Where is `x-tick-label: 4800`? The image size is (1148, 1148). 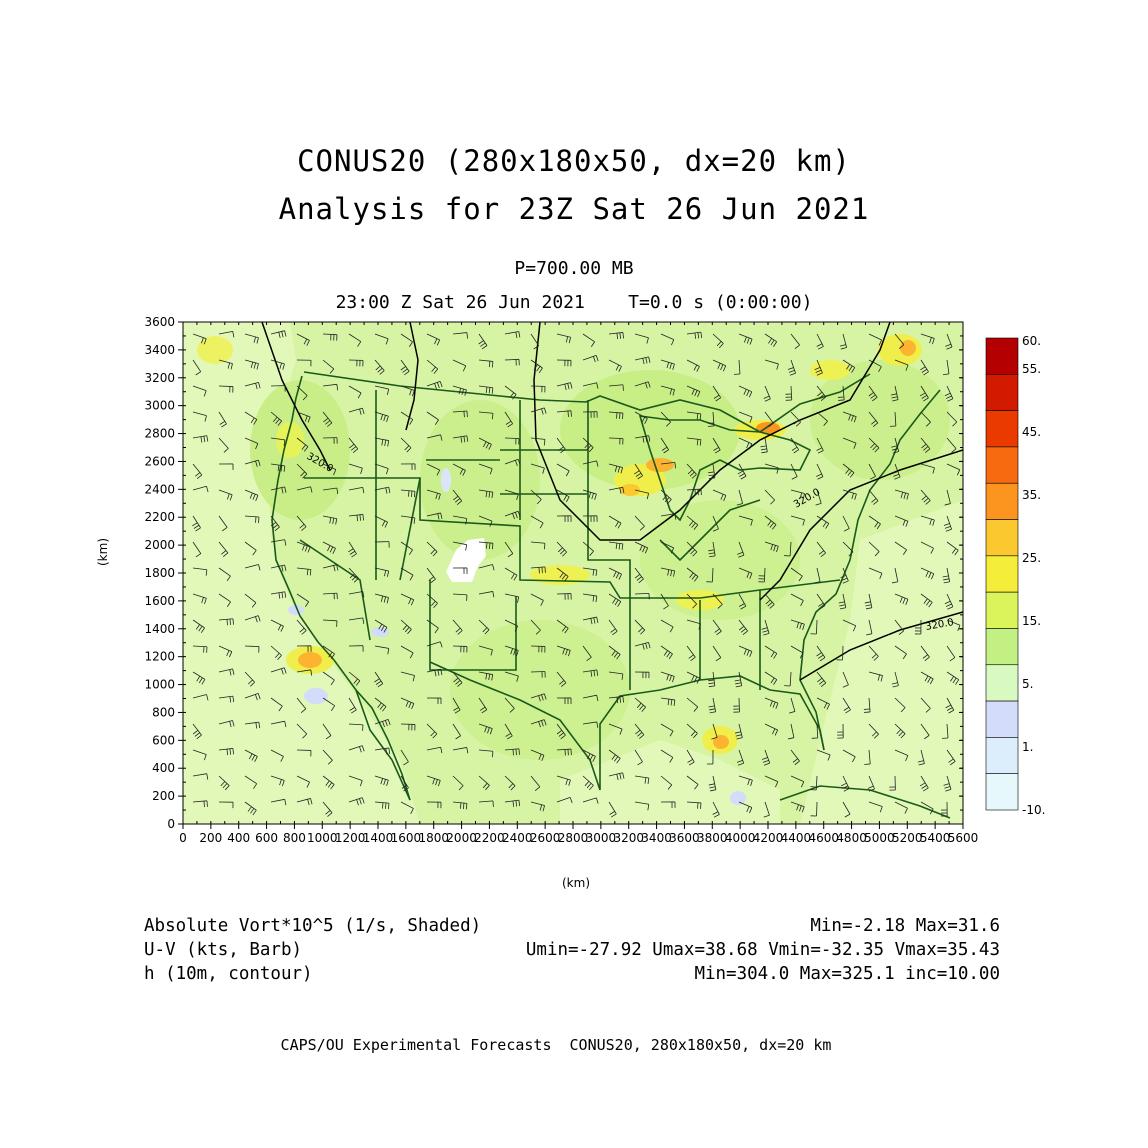 x-tick-label: 4800 is located at coordinates (851, 838).